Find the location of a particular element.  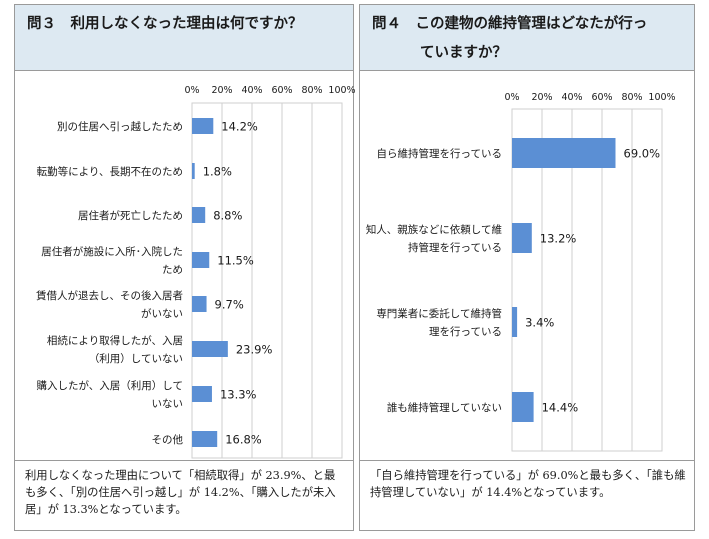

data-label: 14.2% is located at coordinates (239, 127).